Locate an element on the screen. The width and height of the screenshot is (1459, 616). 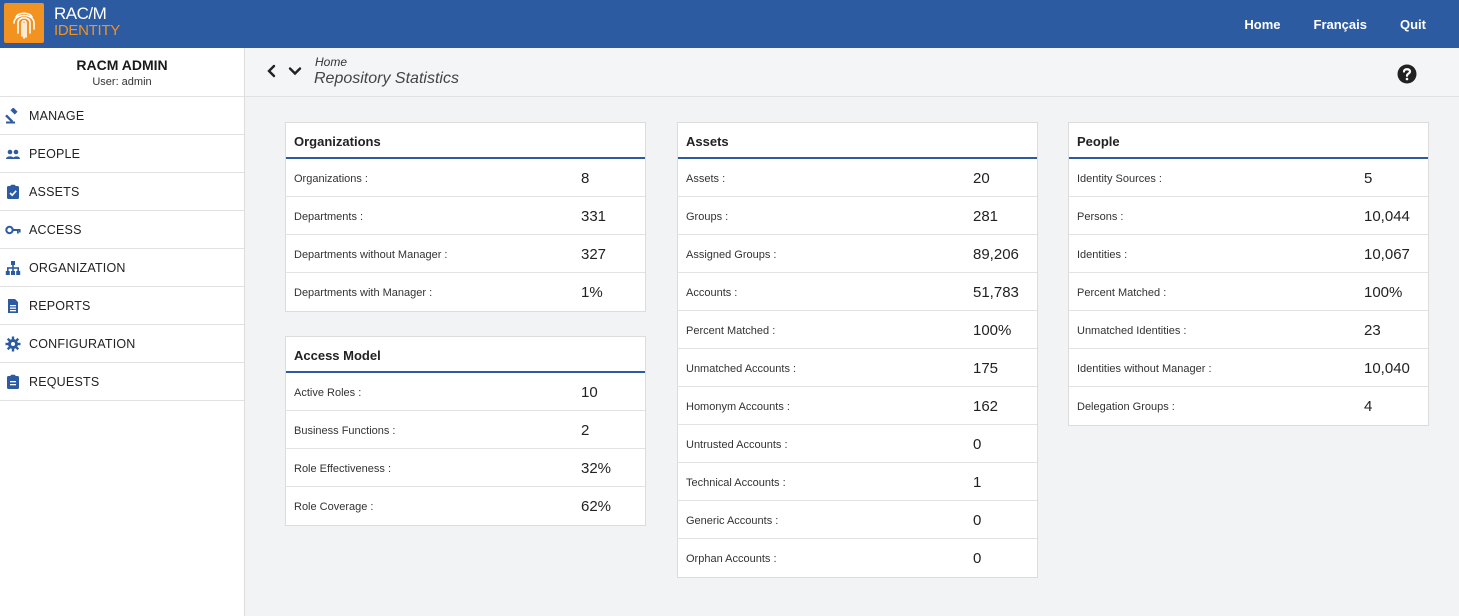
sidebar-item-label: MANAGE is located at coordinates (57, 115).